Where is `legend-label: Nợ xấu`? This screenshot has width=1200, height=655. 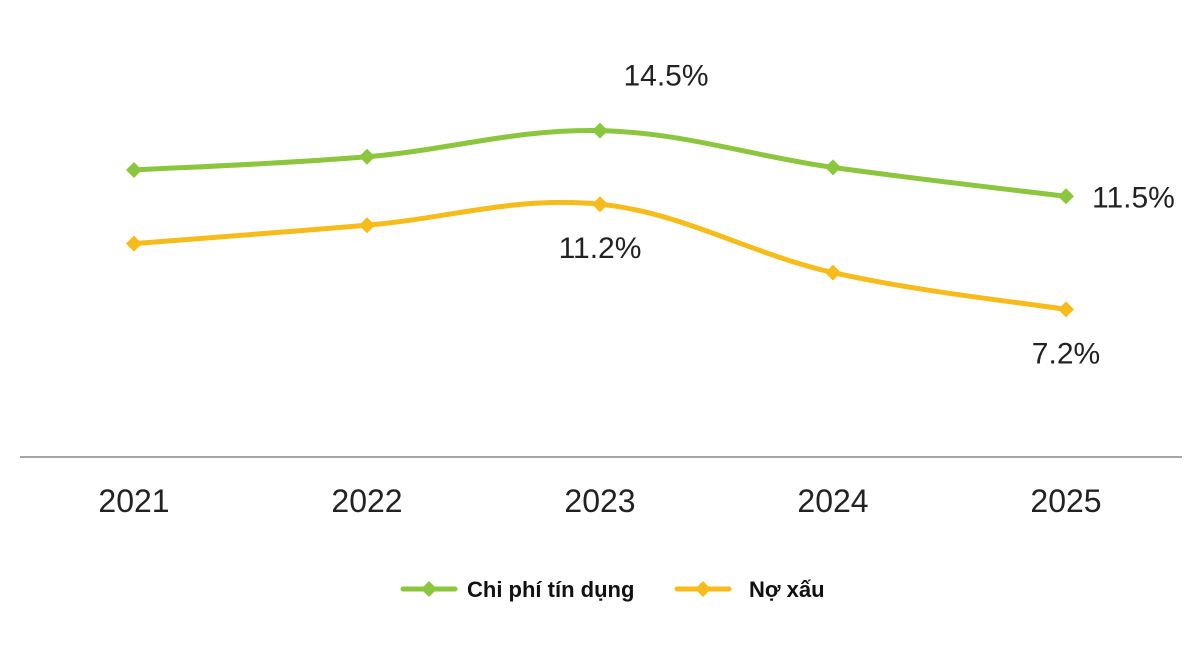 legend-label: Nợ xấu is located at coordinates (787, 589).